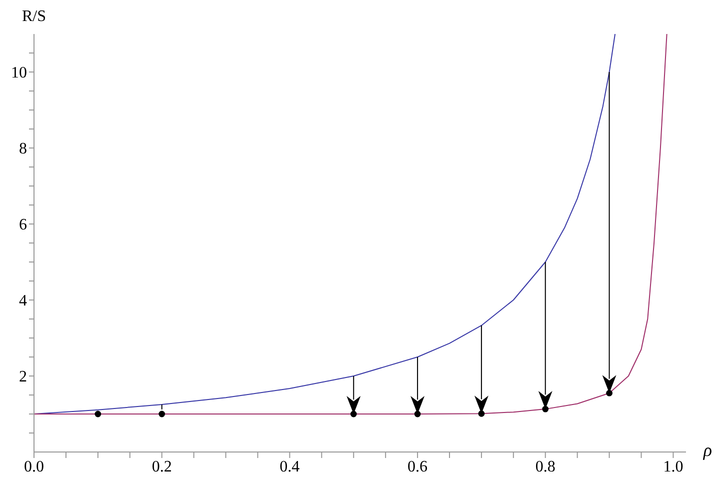  Describe the element at coordinates (673, 467) in the screenshot. I see `x-tick-label: 1.0` at that location.